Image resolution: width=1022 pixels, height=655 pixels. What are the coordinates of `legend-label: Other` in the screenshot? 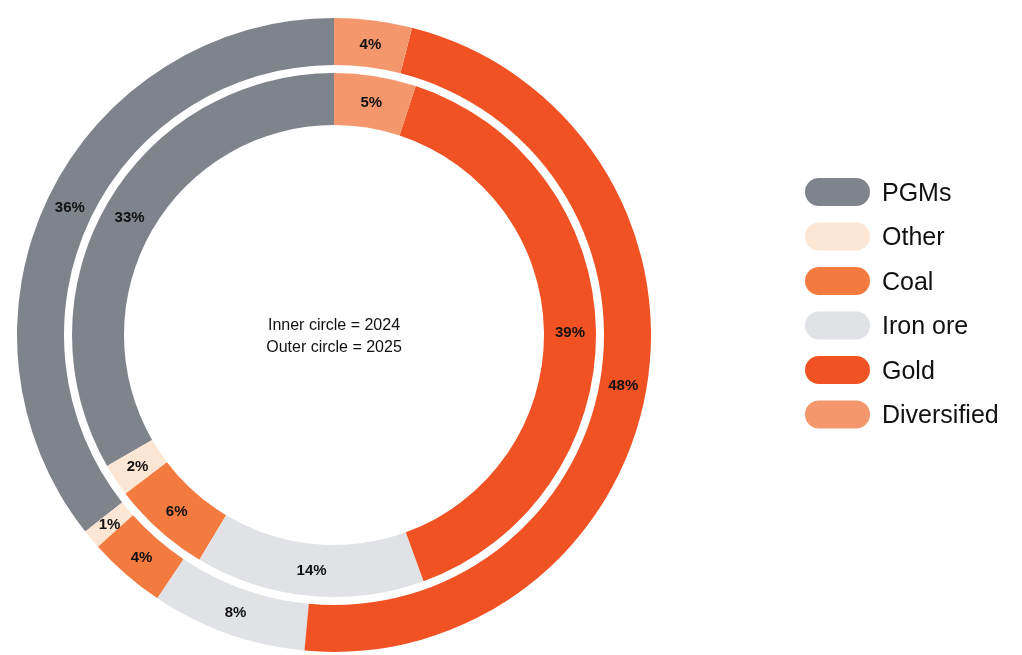 It's located at (913, 236).